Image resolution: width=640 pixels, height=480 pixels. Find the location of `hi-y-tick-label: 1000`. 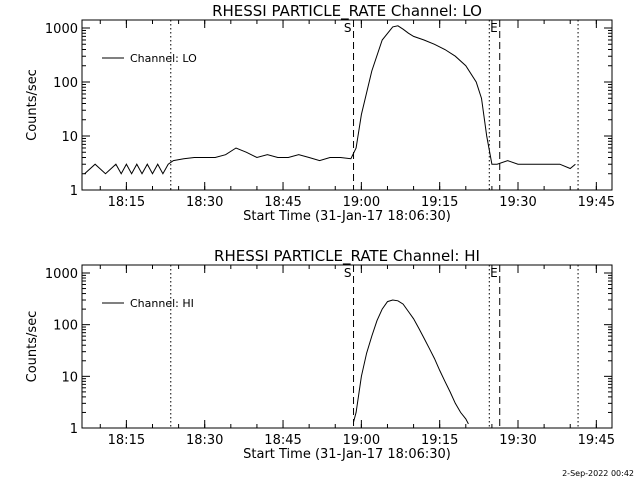

hi-y-tick-label: 1000 is located at coordinates (61, 274).